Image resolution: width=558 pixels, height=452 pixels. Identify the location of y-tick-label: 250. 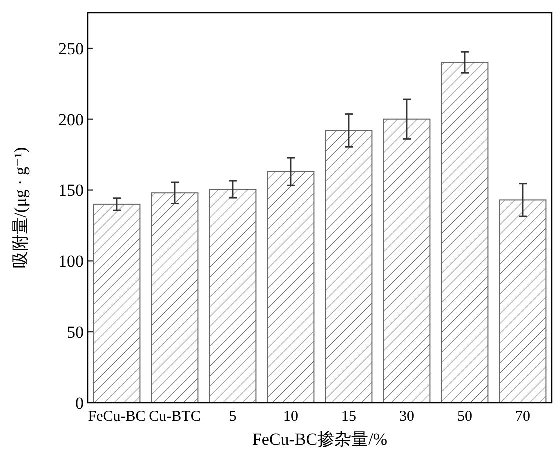
(71, 48).